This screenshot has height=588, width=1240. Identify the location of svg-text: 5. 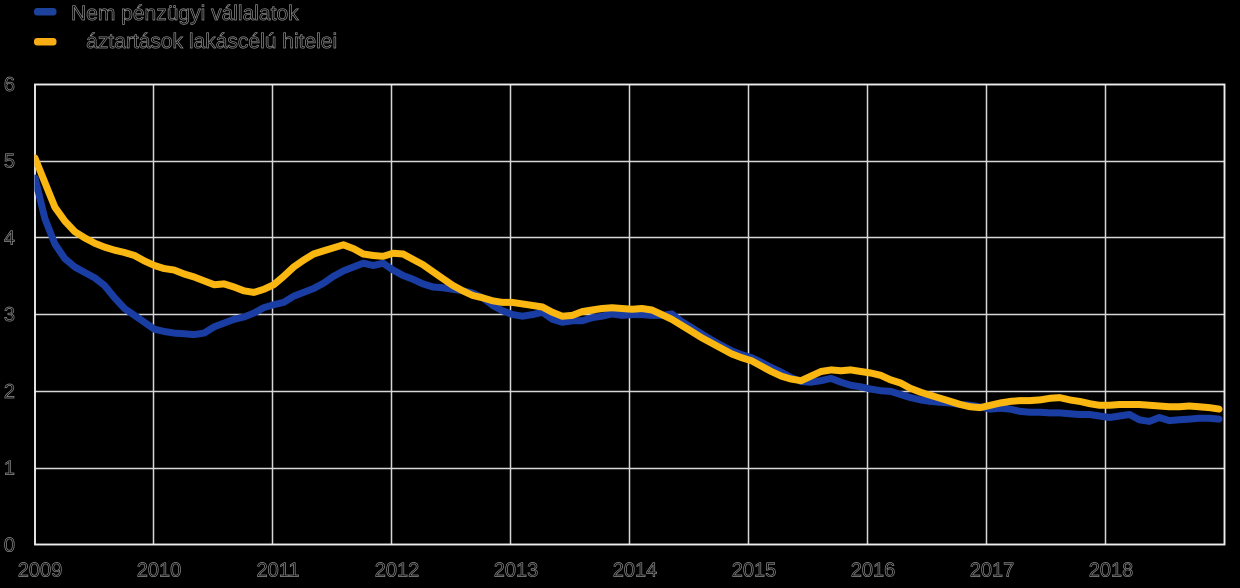
(9, 162).